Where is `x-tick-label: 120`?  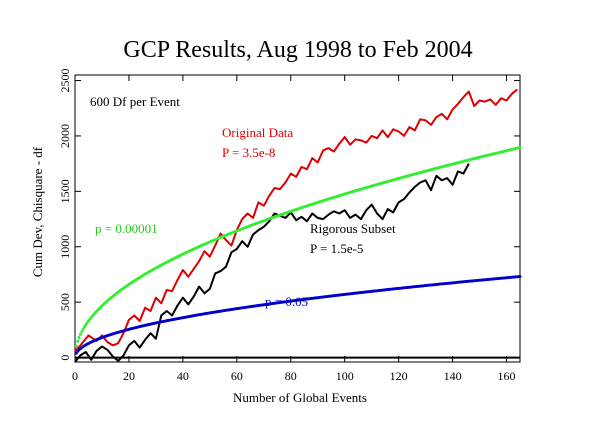
x-tick-label: 120 is located at coordinates (399, 376).